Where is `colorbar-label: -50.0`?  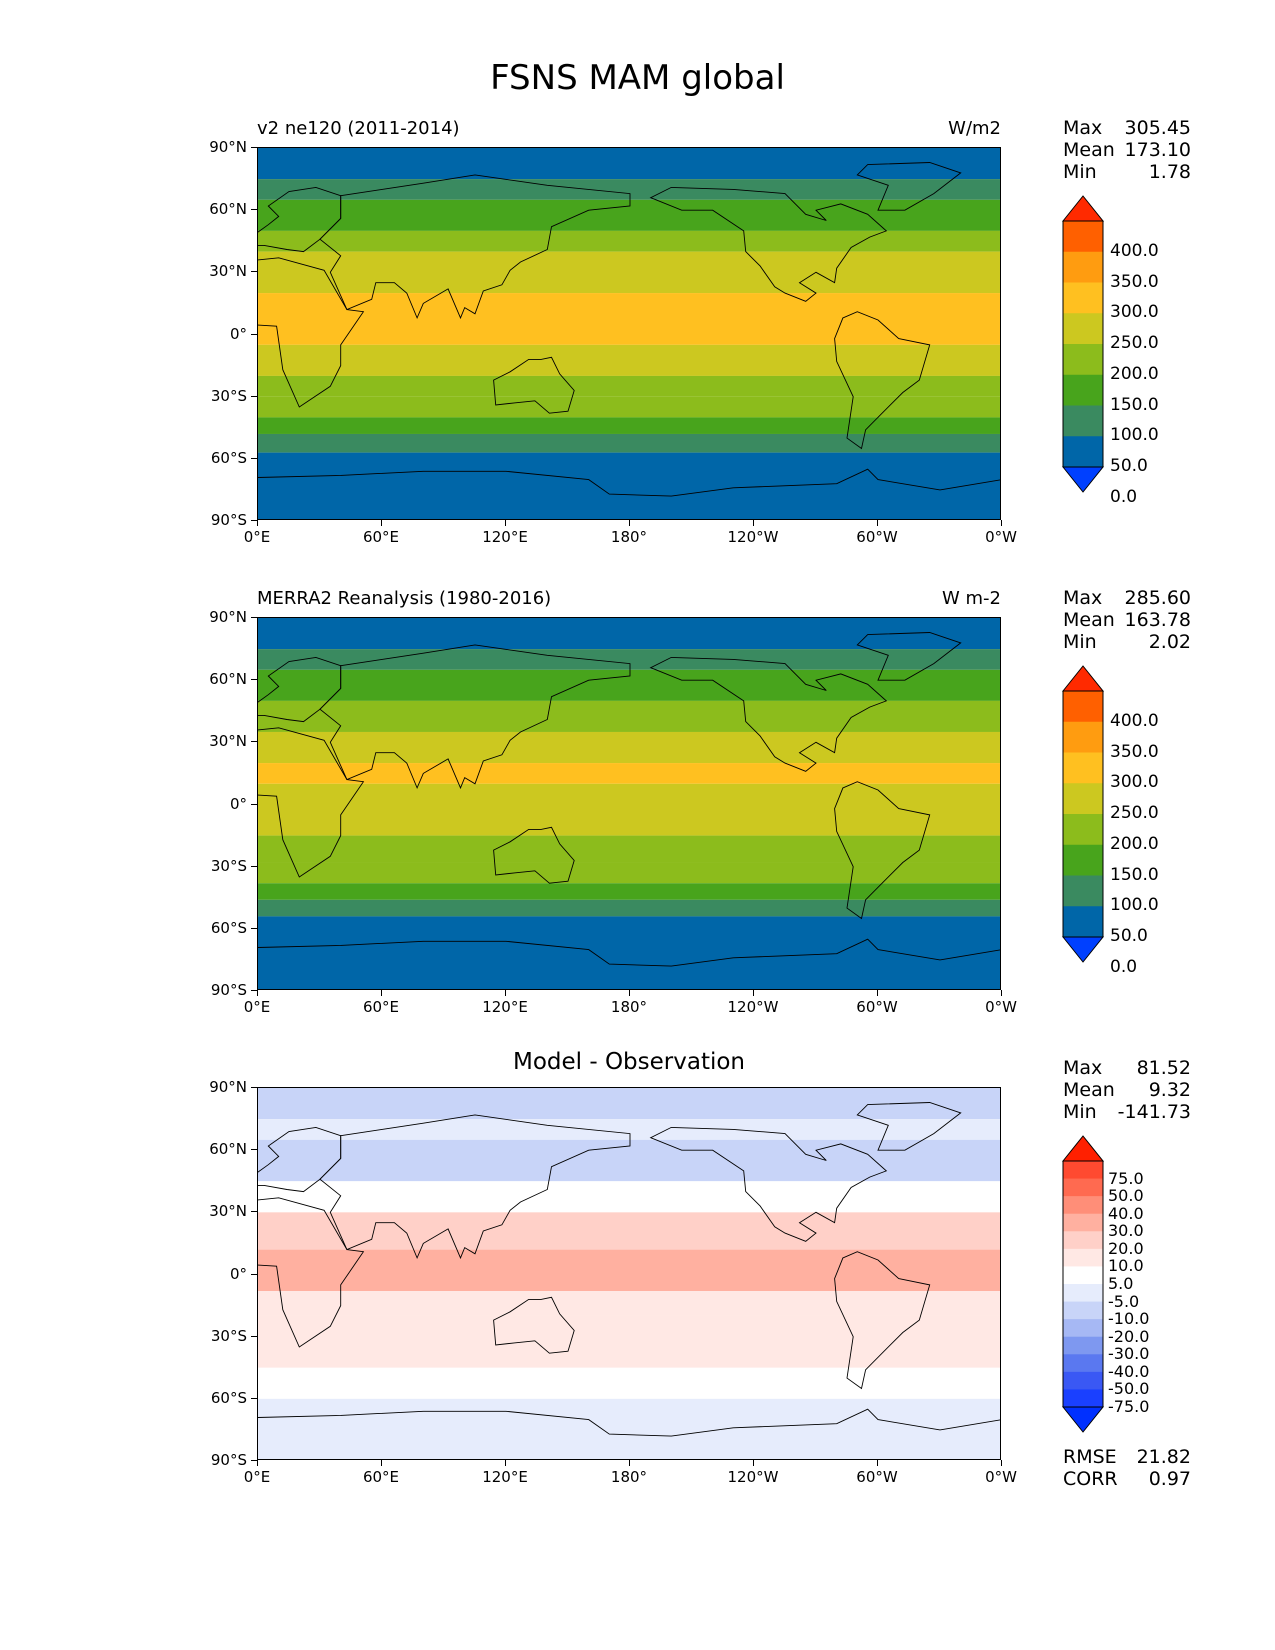 colorbar-label: -50.0 is located at coordinates (1129, 1389).